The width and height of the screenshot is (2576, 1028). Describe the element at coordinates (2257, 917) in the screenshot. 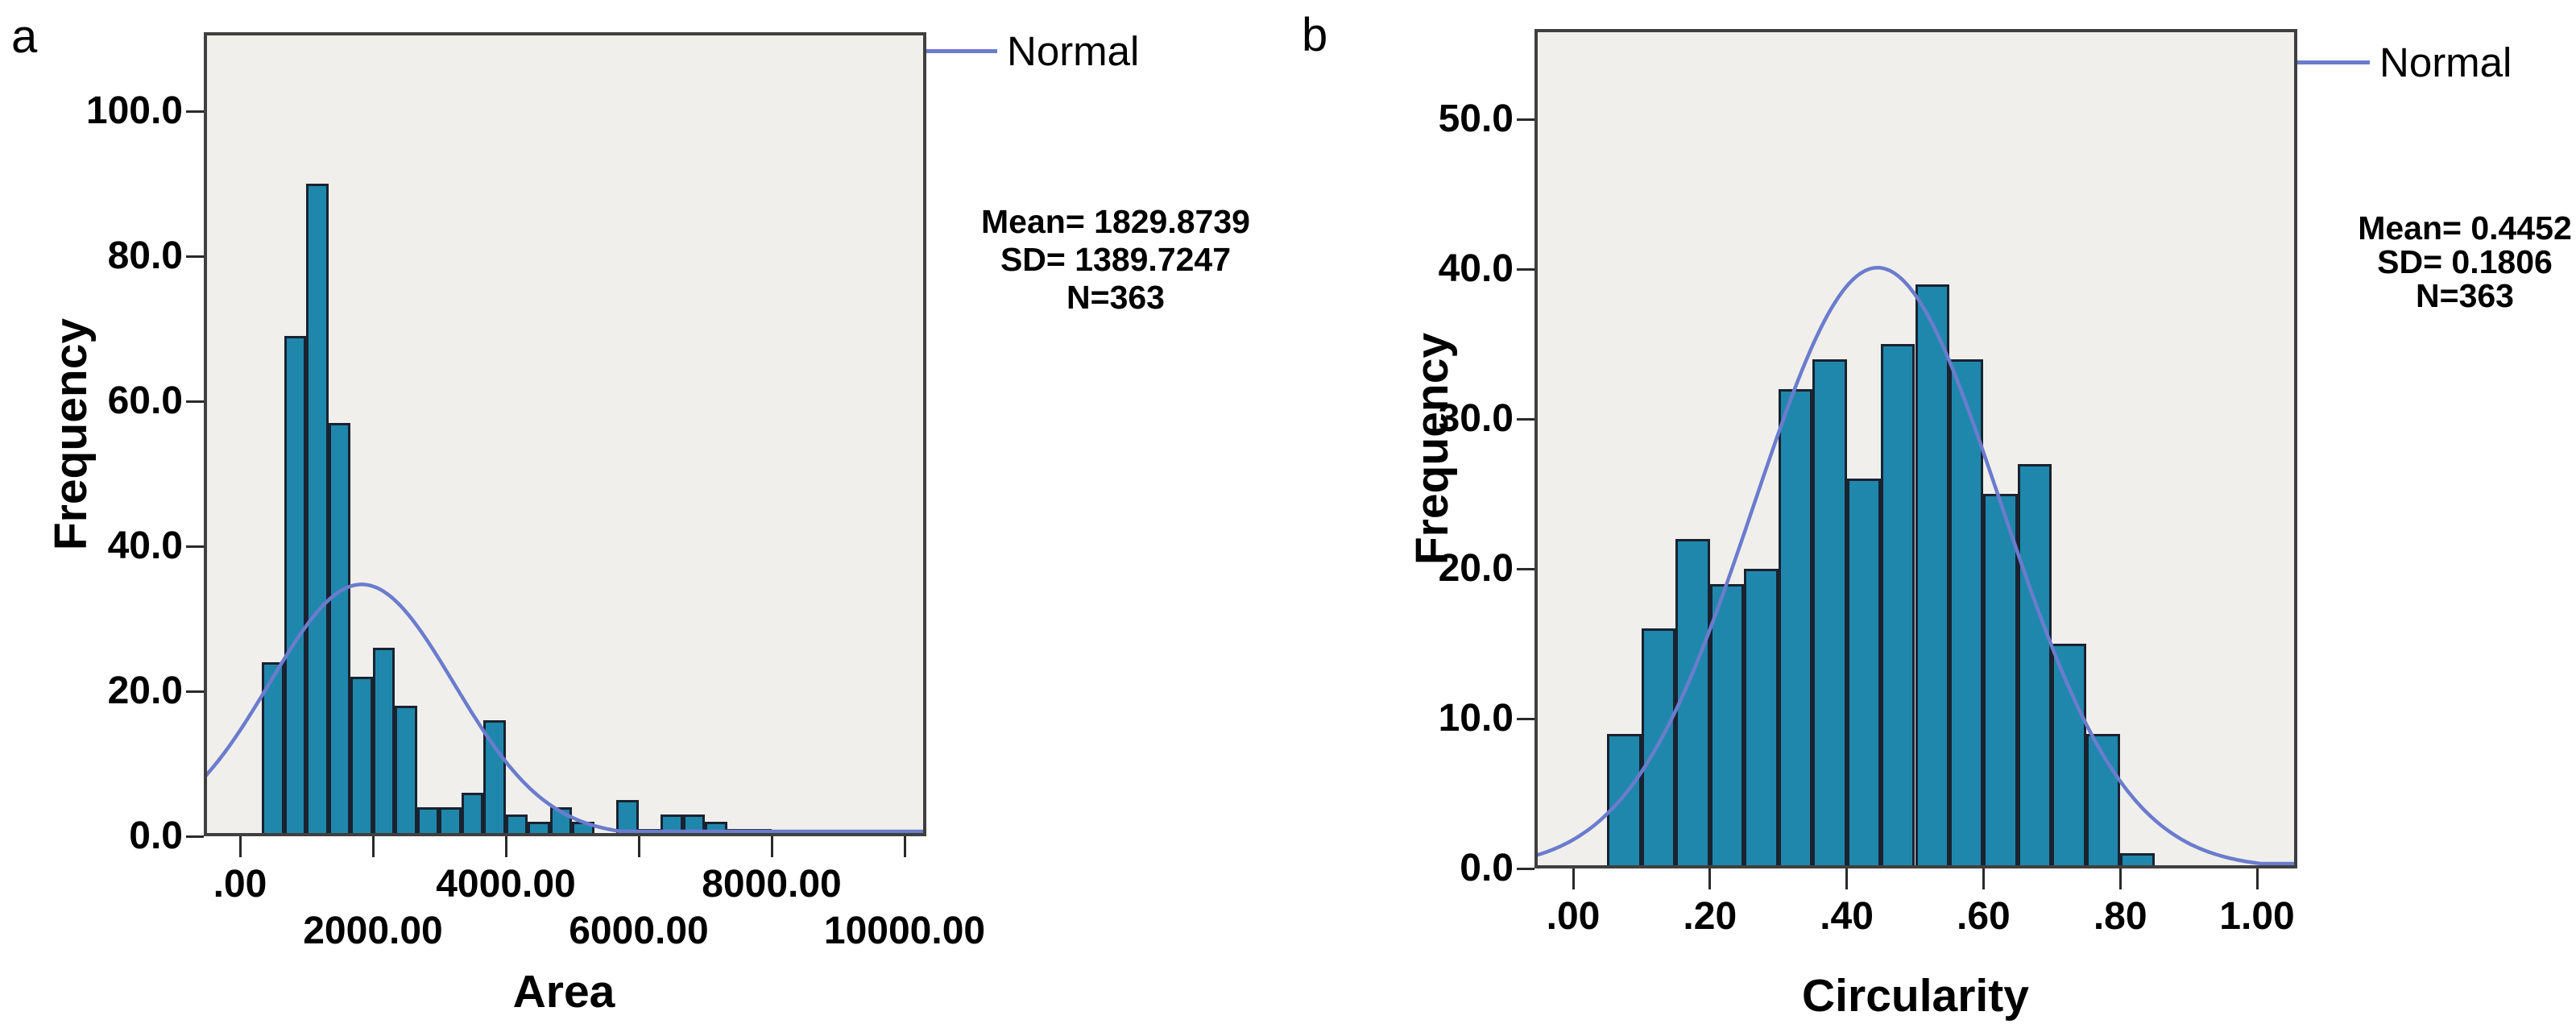

I see `x-axis-tick-label: 1.00` at that location.